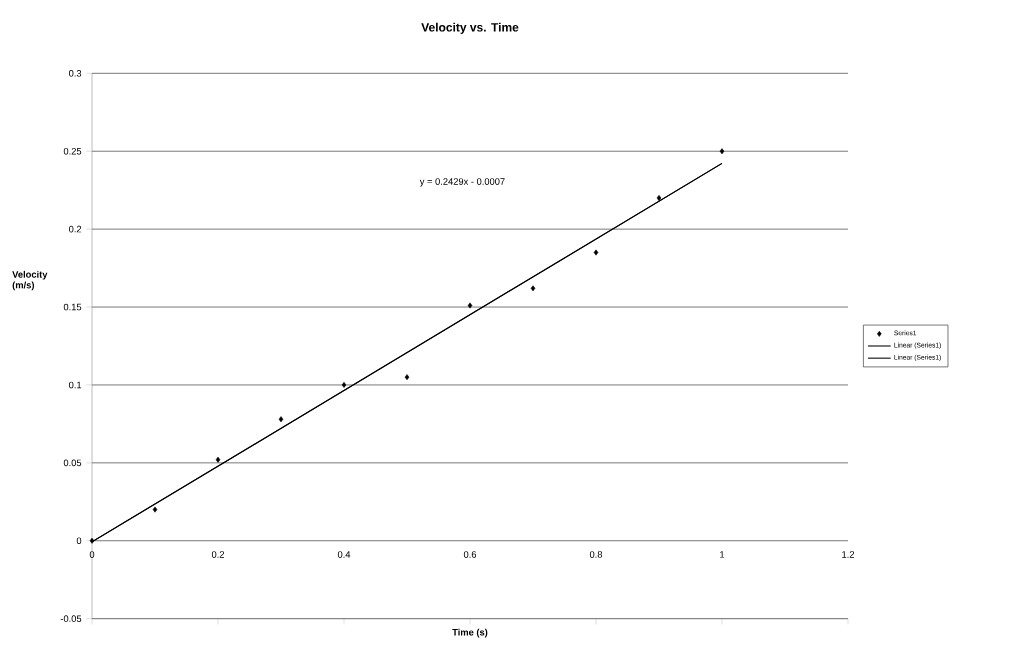 The width and height of the screenshot is (1010, 656). What do you see at coordinates (75, 385) in the screenshot?
I see `y-tick-label: 0.1` at bounding box center [75, 385].